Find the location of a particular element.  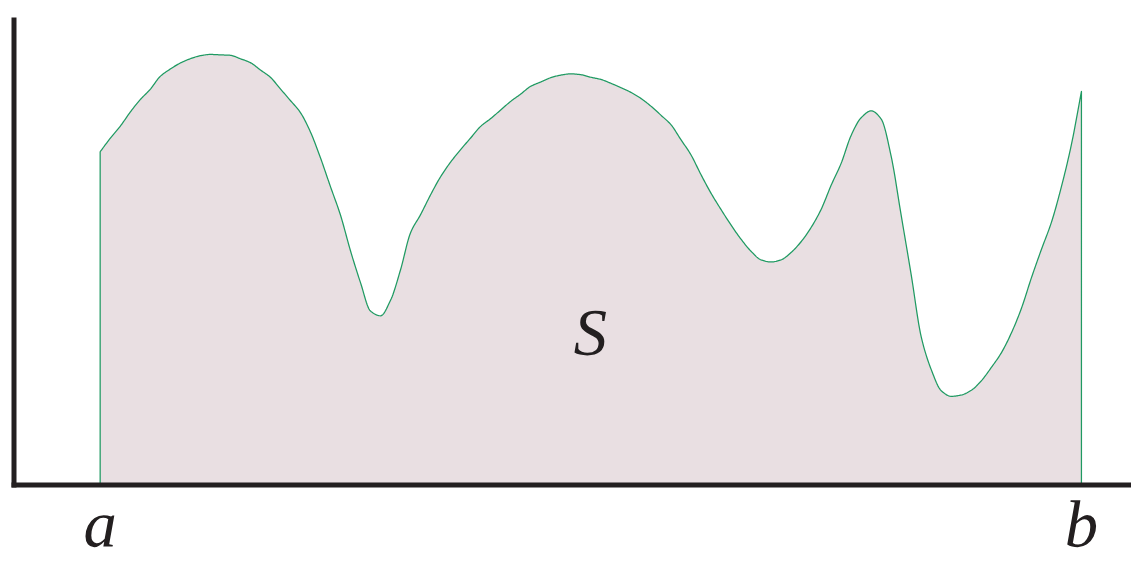

x-tick-label: a is located at coordinates (100, 531).